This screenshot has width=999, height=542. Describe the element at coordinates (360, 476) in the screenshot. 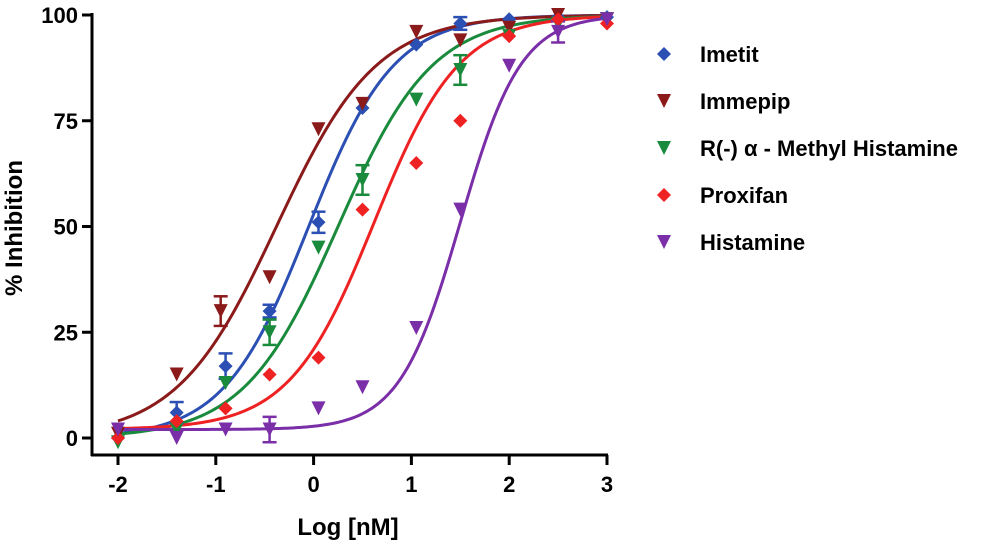

I see `x-axis-ticks: -2 -1 0 1 2 3` at that location.